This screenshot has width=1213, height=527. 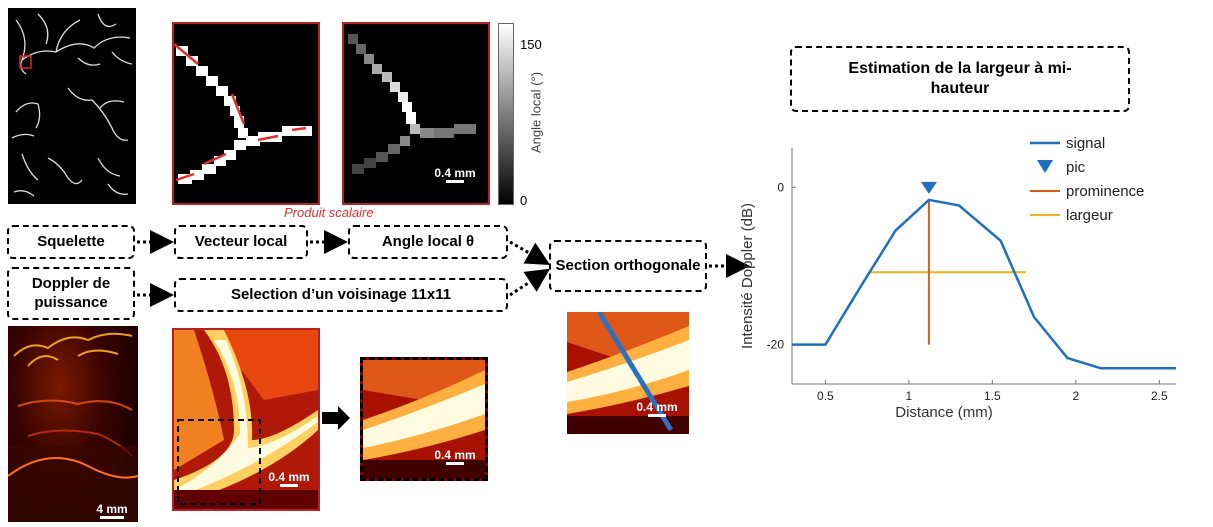 What do you see at coordinates (928, 187) in the screenshot?
I see `peak-marker` at bounding box center [928, 187].